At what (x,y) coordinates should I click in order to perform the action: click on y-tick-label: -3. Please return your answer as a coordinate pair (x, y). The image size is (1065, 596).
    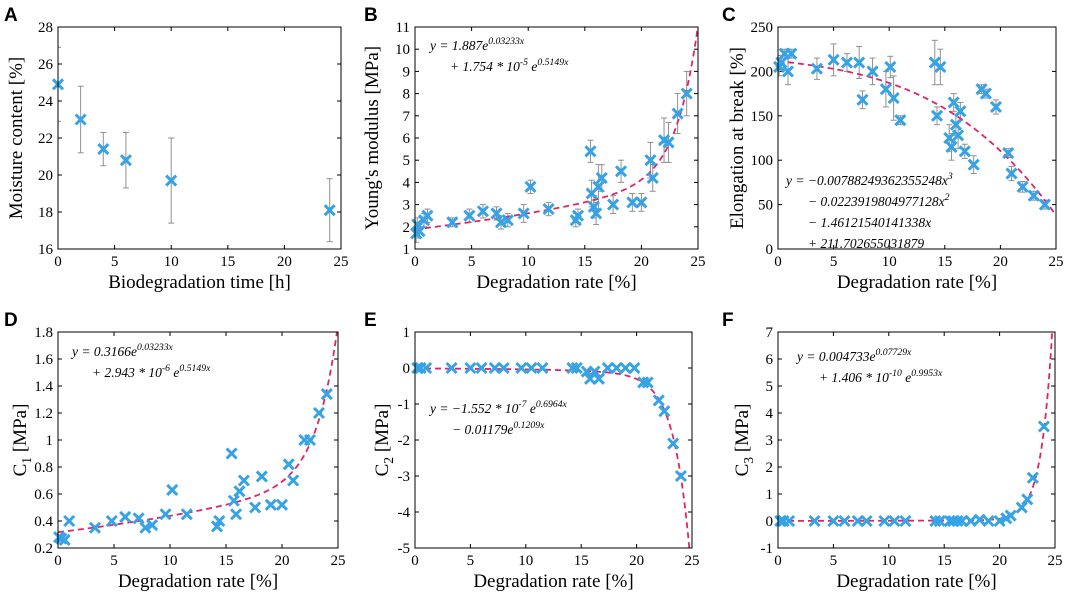
    Looking at the image, I should click on (404, 477).